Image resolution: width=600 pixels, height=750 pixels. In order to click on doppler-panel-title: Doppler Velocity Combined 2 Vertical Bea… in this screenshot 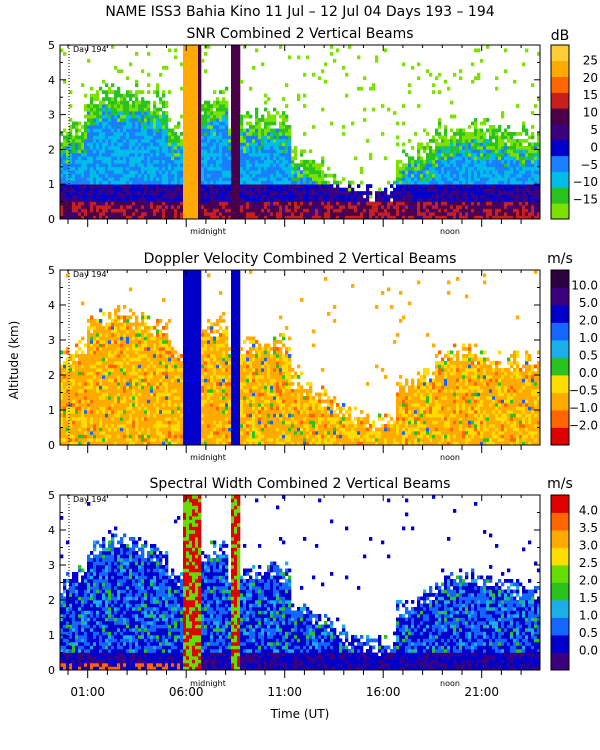, I will do `click(300, 259)`.